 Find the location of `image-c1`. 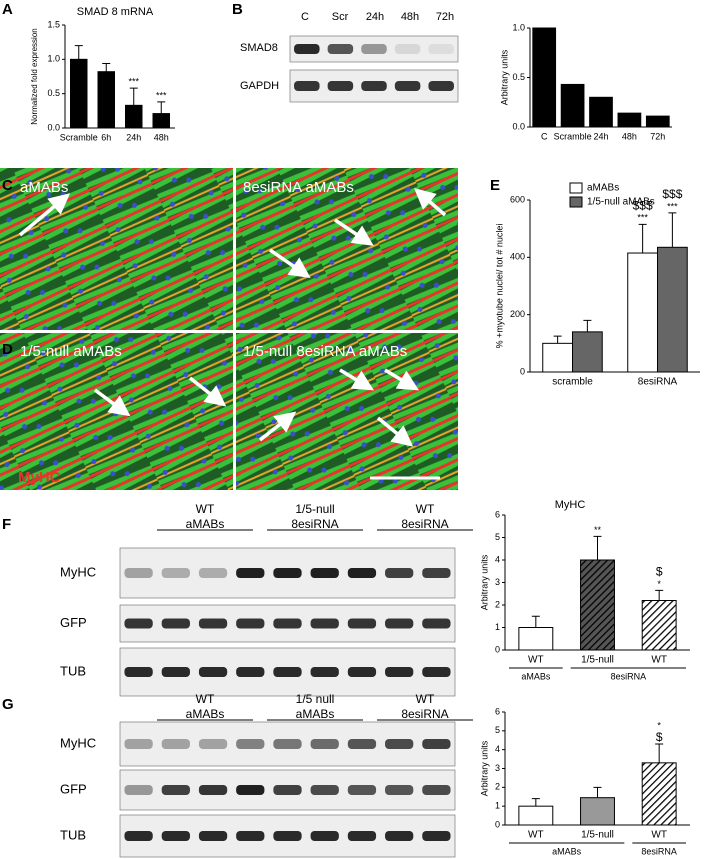

image-c1 is located at coordinates (116, 249).